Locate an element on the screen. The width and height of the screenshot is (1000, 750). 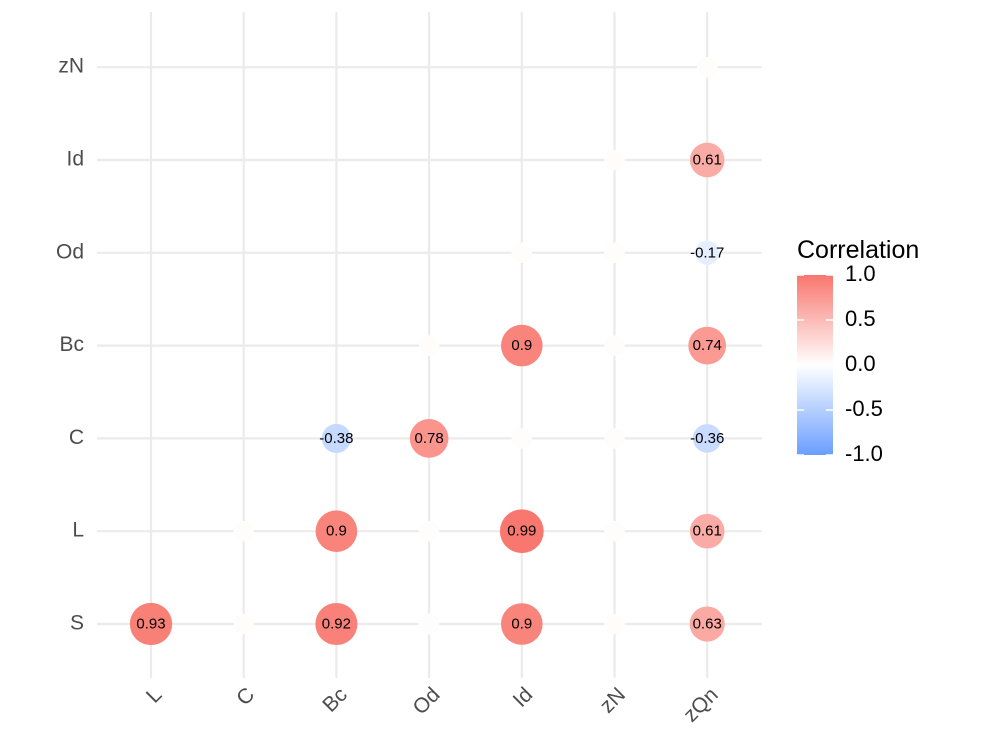
legend-title: Correlation is located at coordinates (858, 250).